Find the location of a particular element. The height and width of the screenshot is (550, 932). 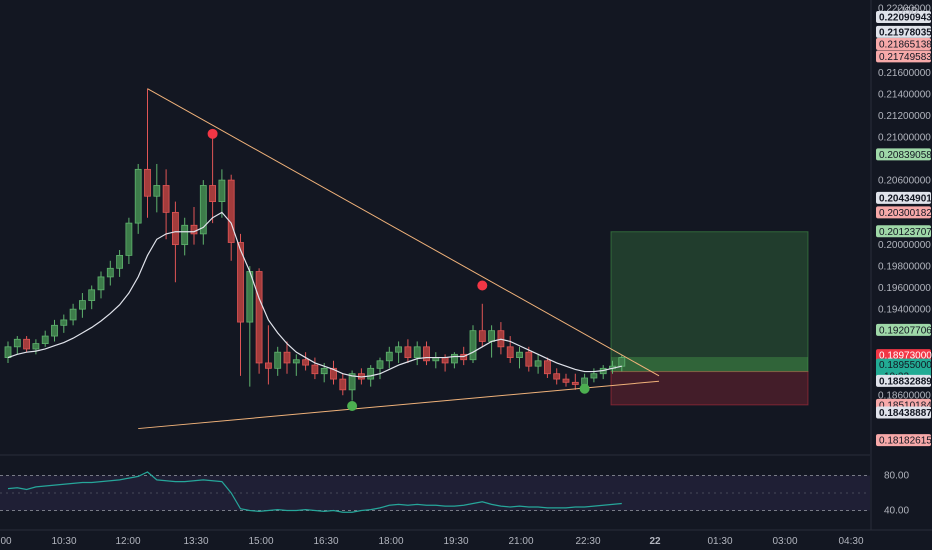

price-tag-label: 0.20123707 is located at coordinates (905, 232).